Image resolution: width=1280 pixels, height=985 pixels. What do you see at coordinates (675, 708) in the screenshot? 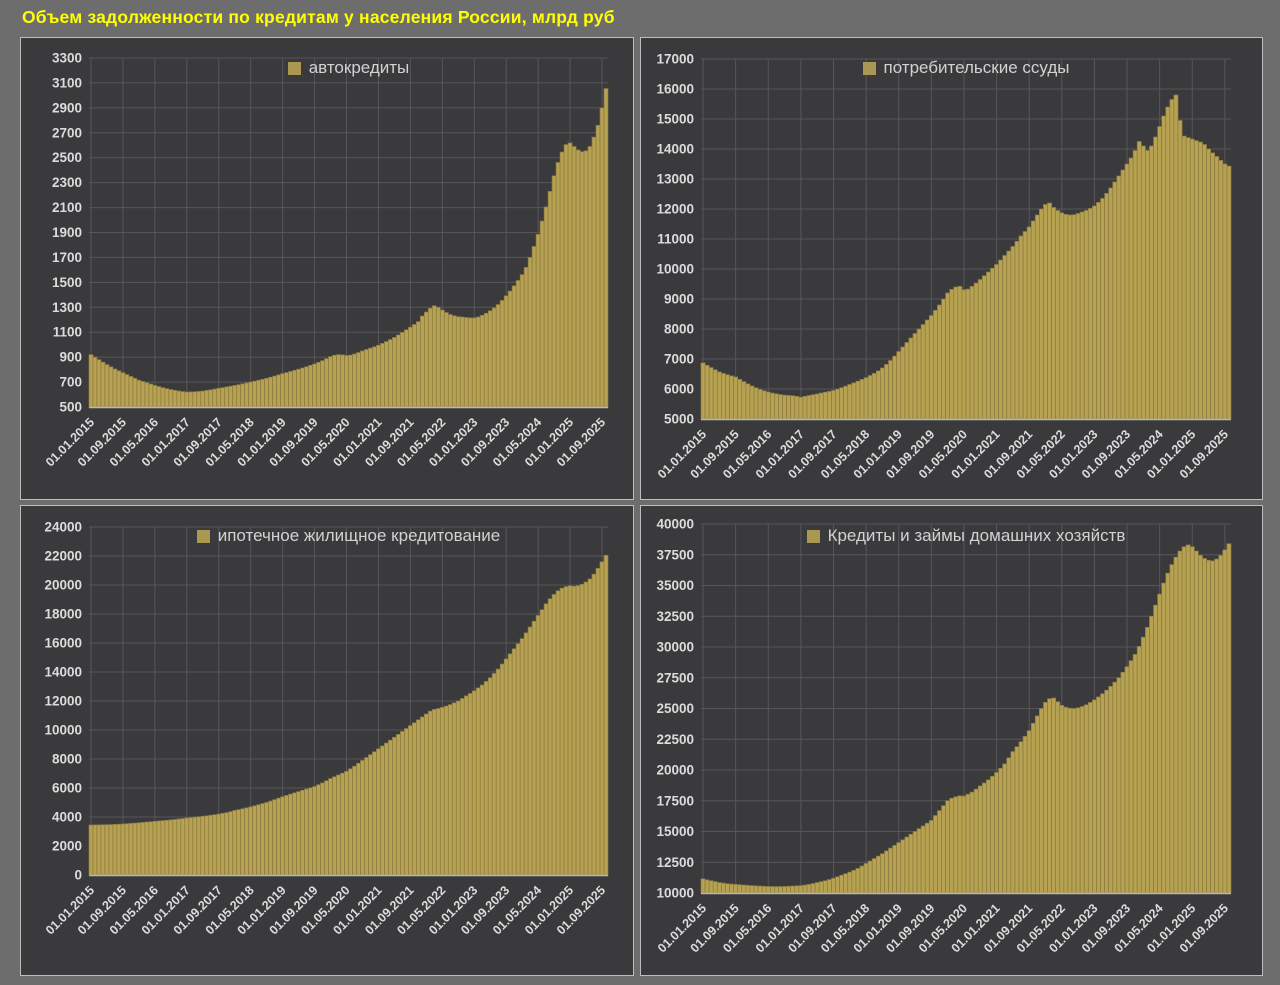
I see `y-tick-label: 25000` at bounding box center [675, 708].